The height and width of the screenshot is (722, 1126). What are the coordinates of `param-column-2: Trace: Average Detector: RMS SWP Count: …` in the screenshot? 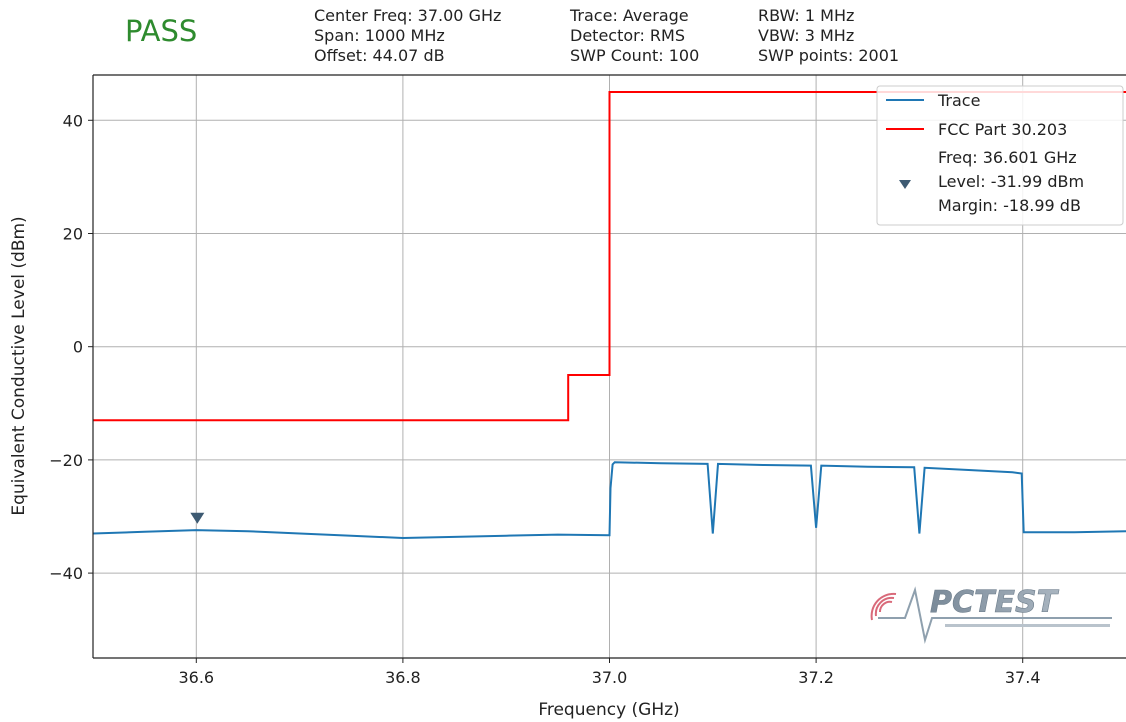 It's located at (634, 36).